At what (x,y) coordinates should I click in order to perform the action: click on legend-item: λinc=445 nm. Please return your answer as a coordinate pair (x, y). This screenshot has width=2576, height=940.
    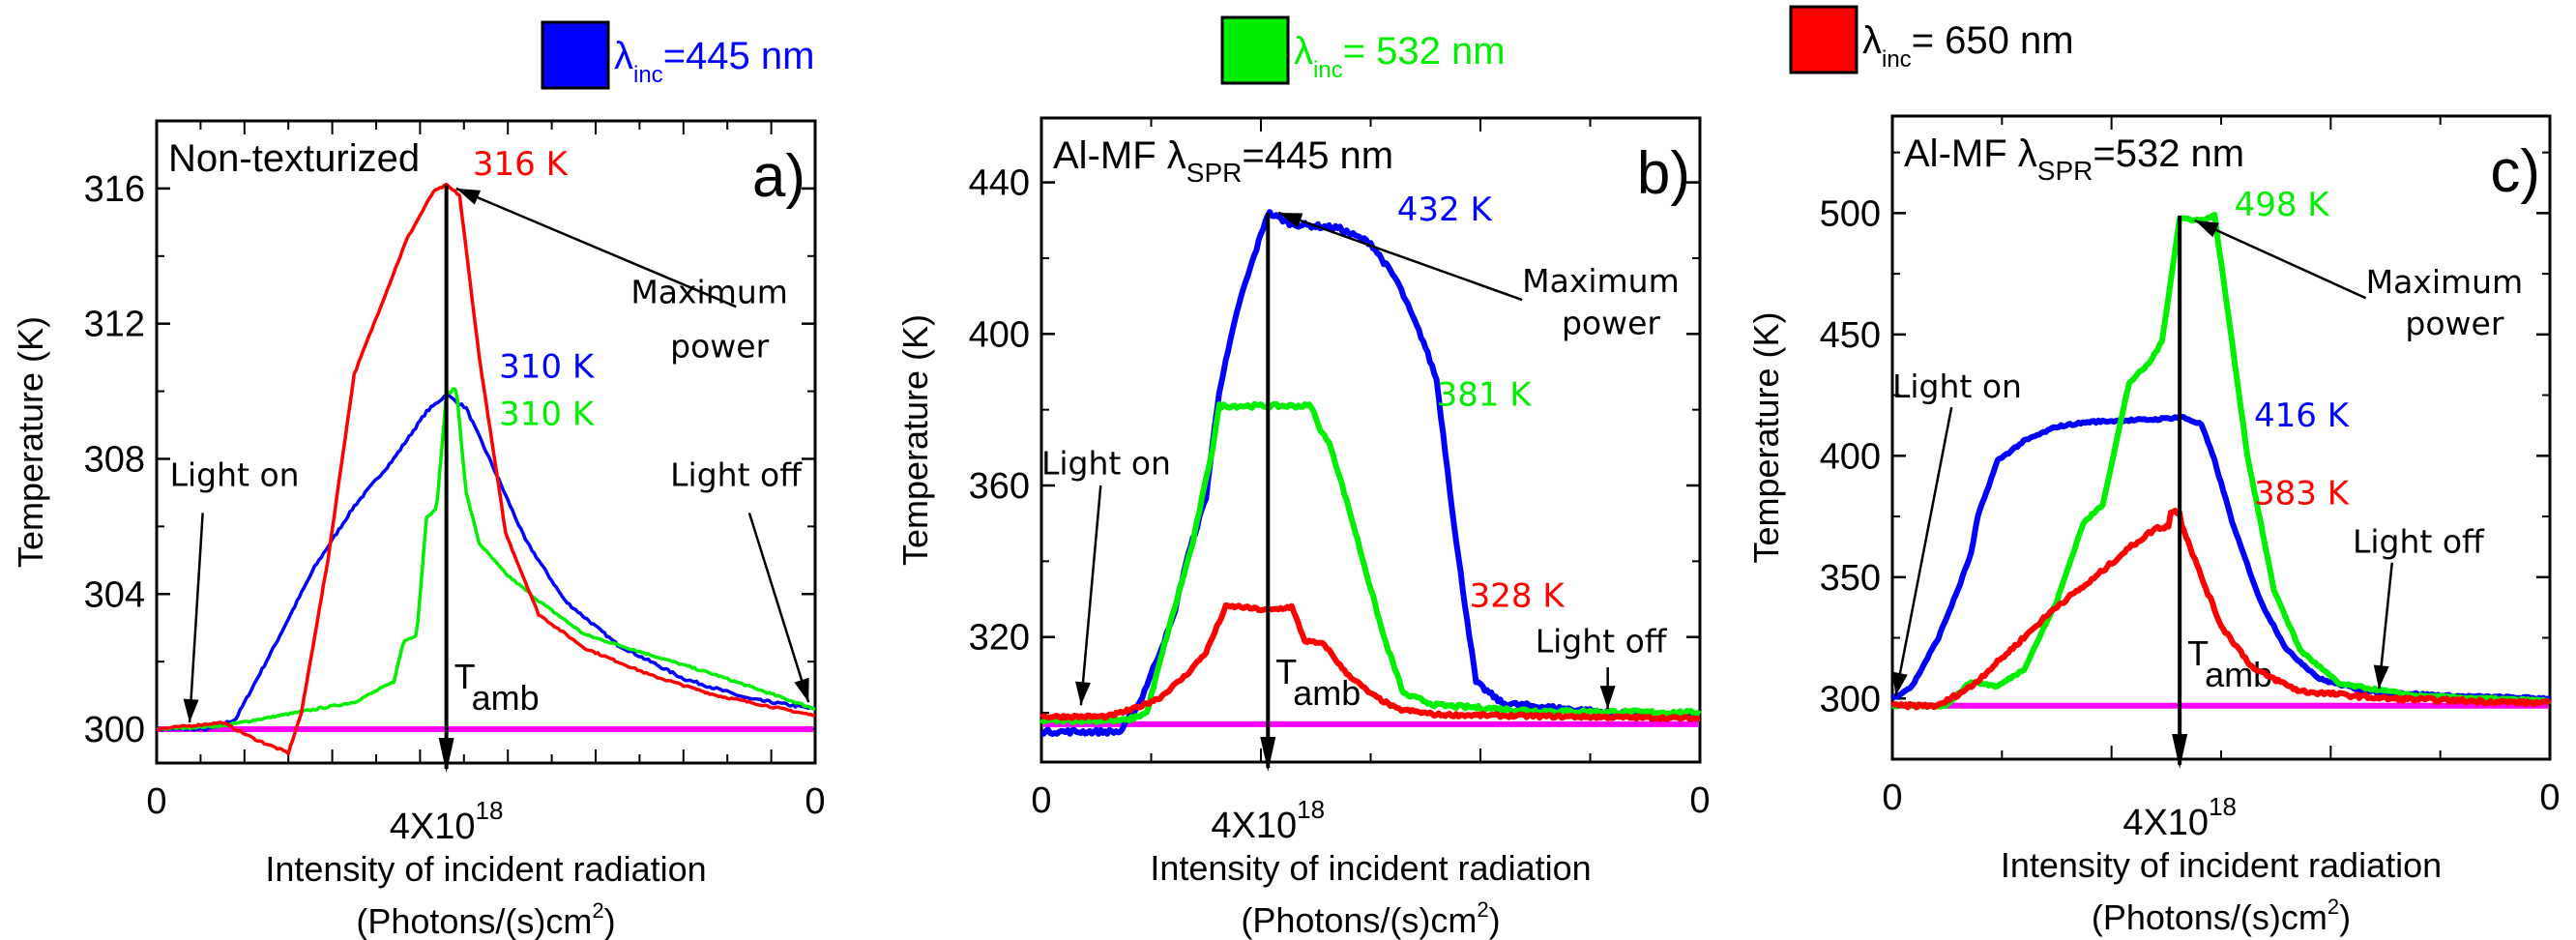
    Looking at the image, I should click on (677, 55).